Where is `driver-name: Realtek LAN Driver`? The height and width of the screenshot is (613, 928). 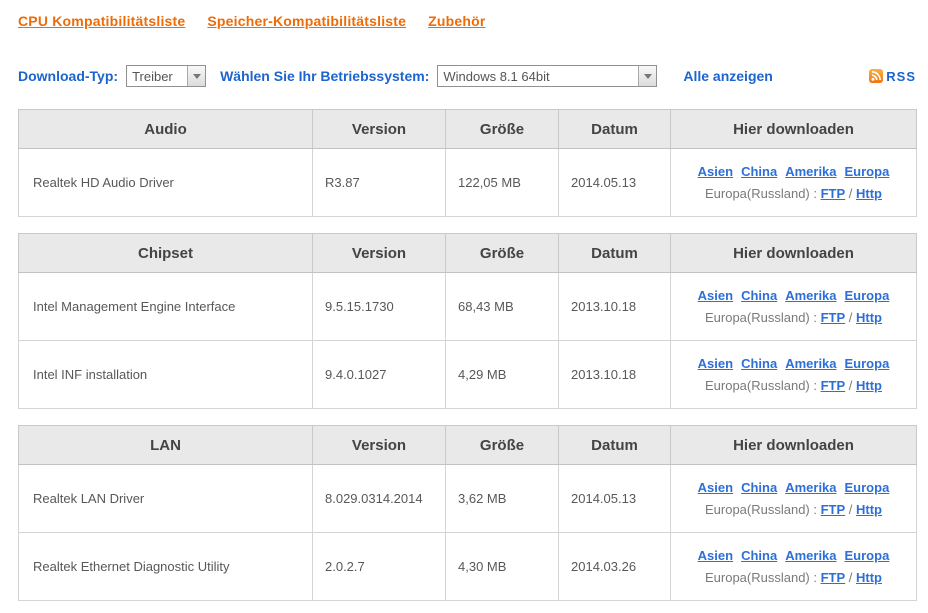
driver-name: Realtek LAN Driver is located at coordinates (165, 498).